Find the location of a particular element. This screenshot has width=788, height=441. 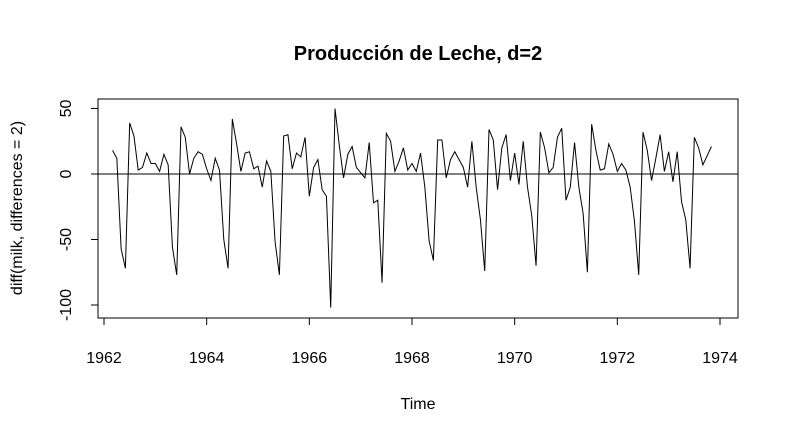

y-axis: -100 -50 0 50 is located at coordinates (78, 210).